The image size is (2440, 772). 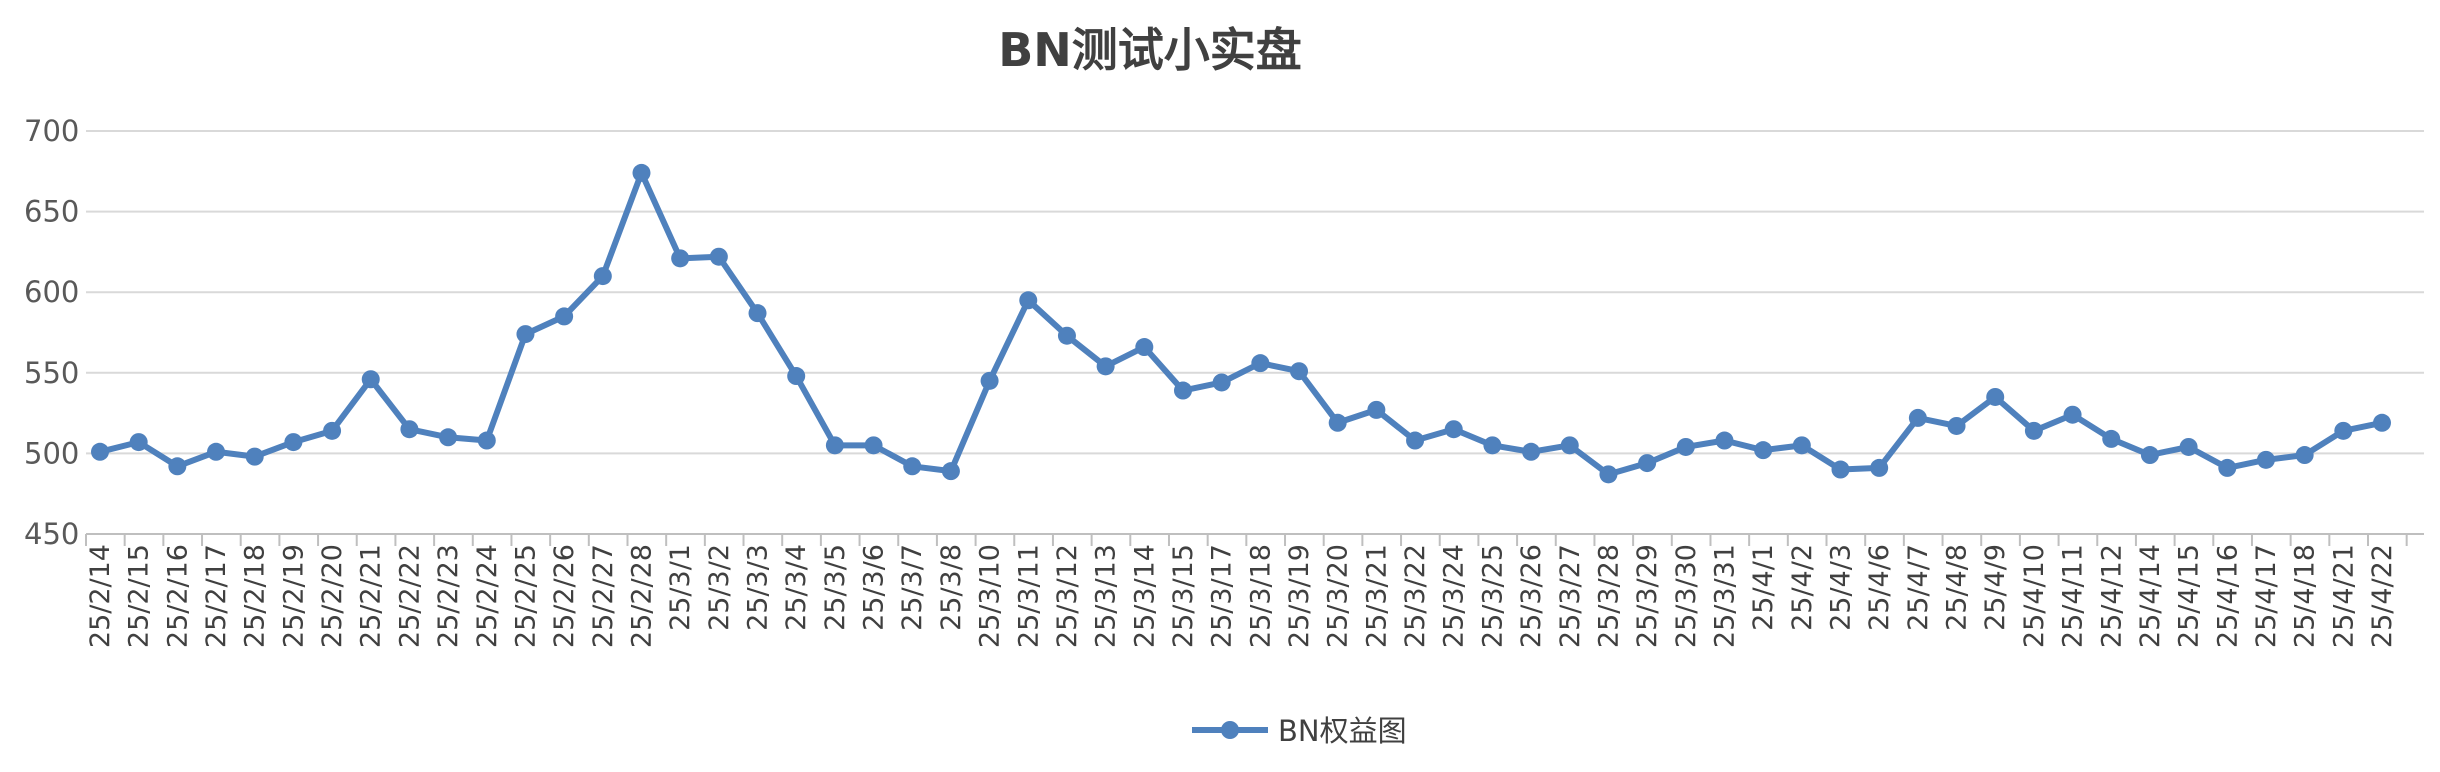 What do you see at coordinates (2305, 596) in the screenshot?
I see `x-tick-label: 25/4/18` at bounding box center [2305, 596].